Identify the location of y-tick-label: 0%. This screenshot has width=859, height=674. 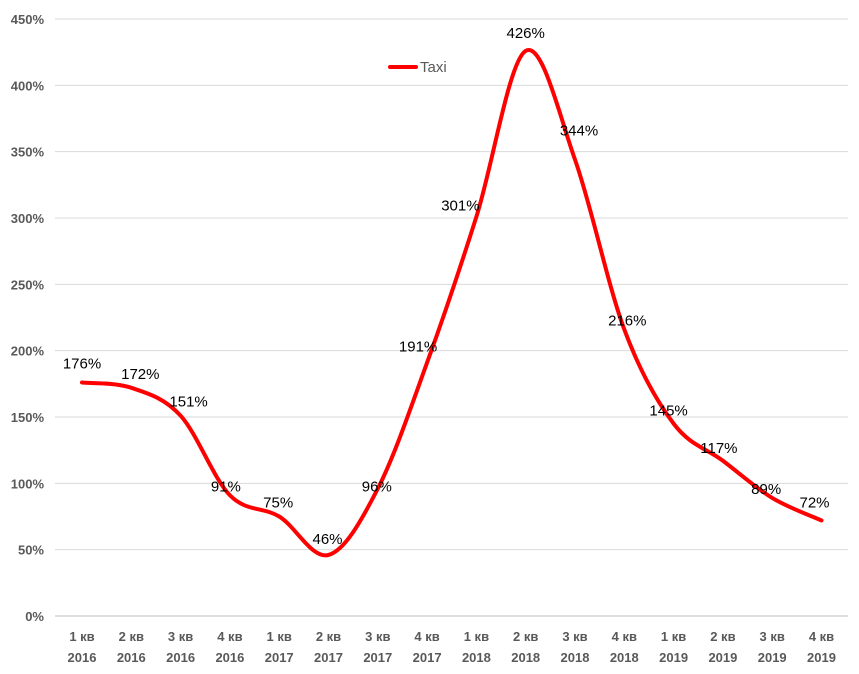
(34, 616).